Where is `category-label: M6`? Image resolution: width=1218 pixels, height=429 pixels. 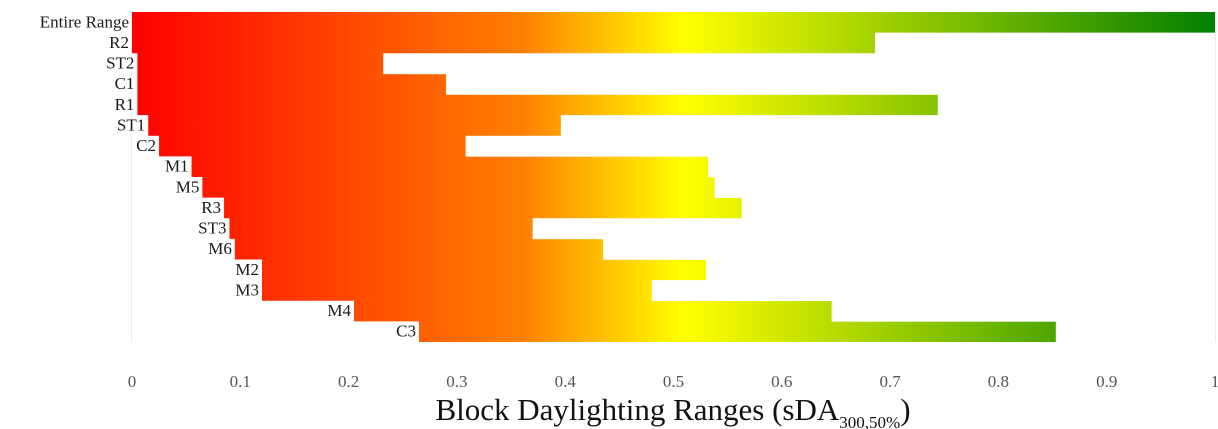
category-label: M6 is located at coordinates (220, 248).